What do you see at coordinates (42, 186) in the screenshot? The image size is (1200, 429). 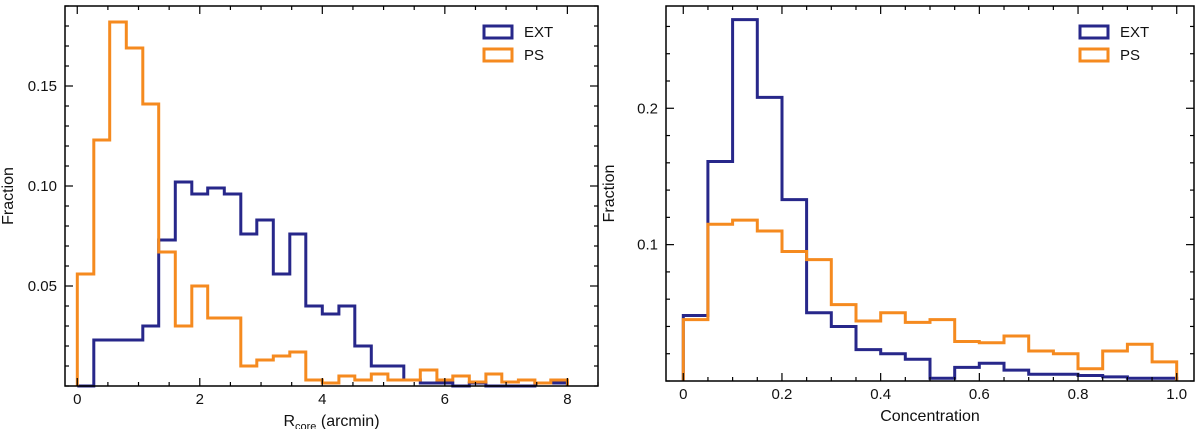 I see `y-tick-label: 0.10` at bounding box center [42, 186].